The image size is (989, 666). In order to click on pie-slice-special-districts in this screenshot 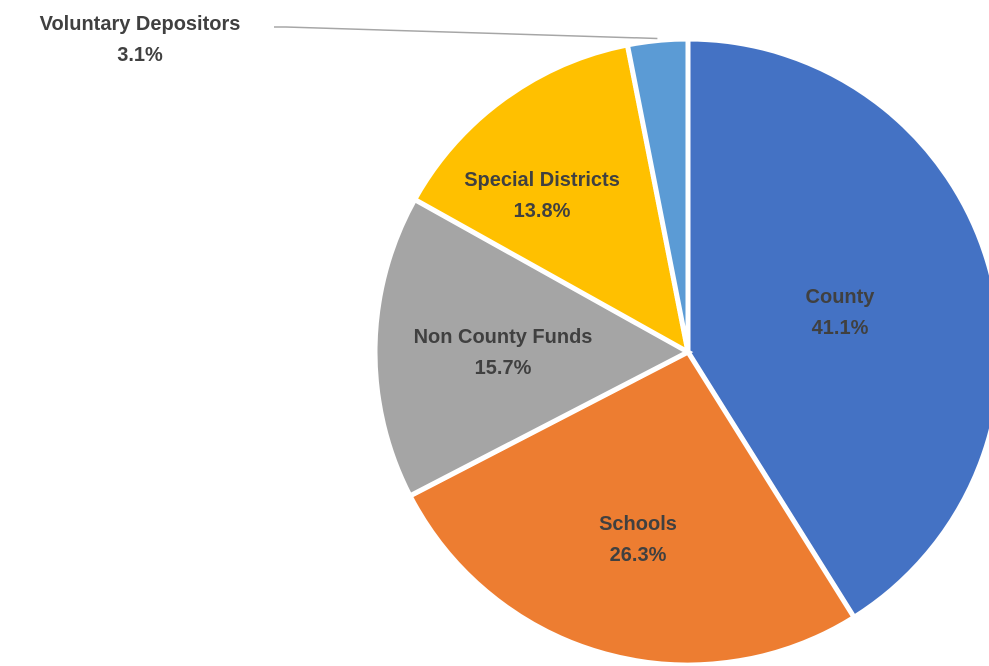, I will do `click(551, 199)`.